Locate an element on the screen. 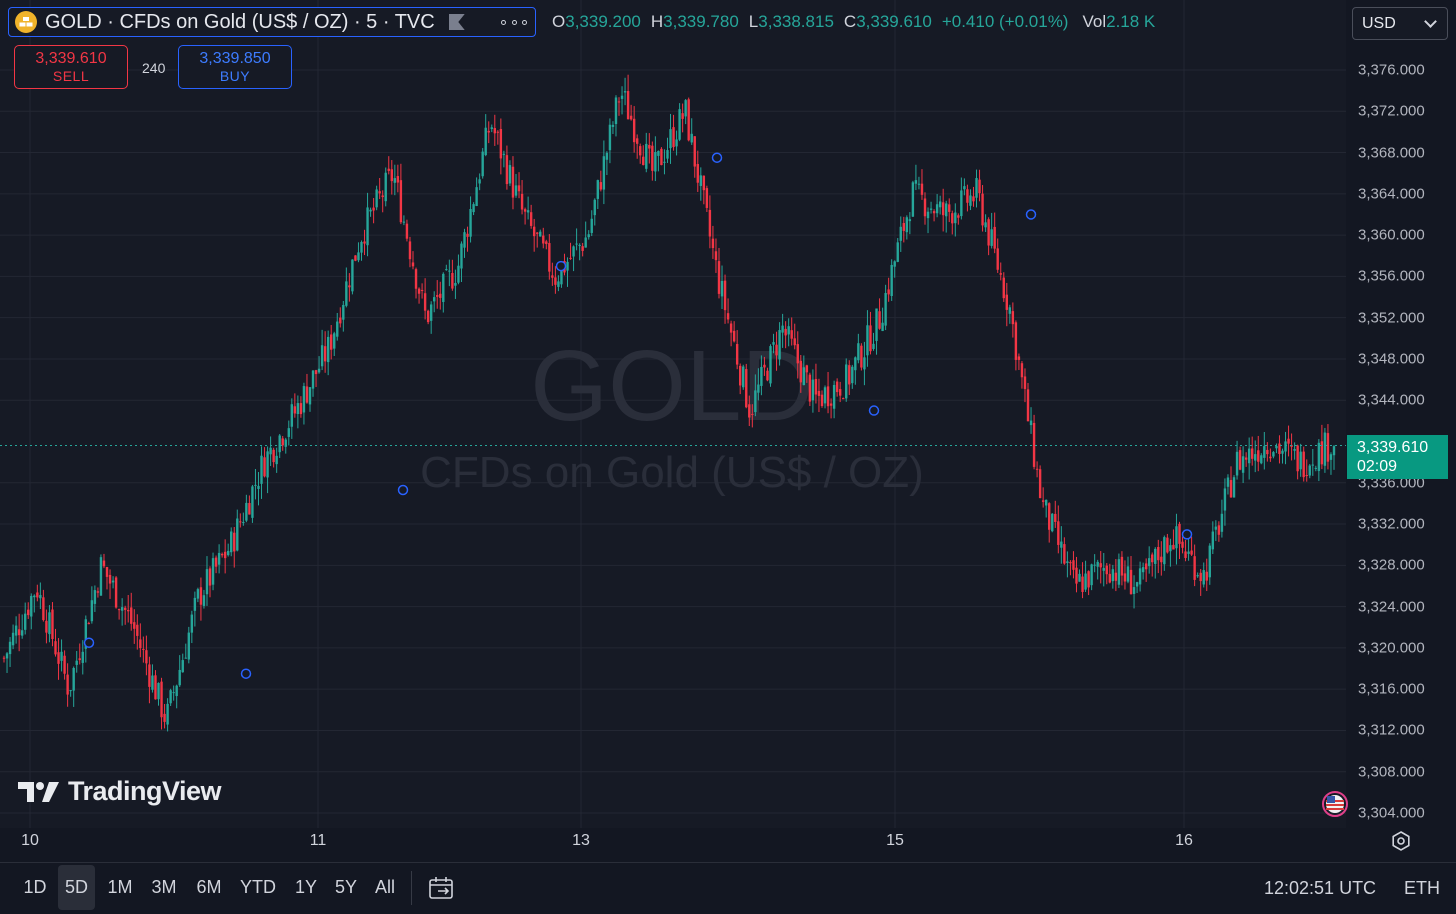 This screenshot has width=1456, height=914. go-to-date-icon is located at coordinates (442, 888).